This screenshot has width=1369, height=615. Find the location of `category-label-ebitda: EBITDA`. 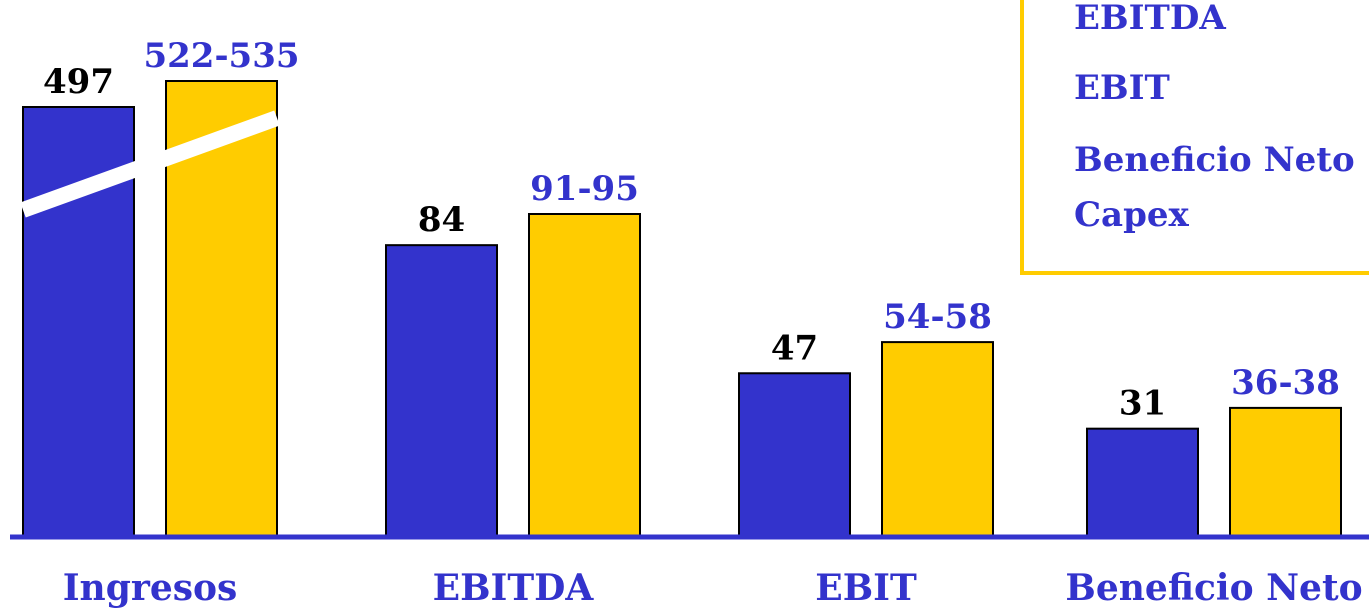

category-label-ebitda: EBITDA is located at coordinates (514, 588).